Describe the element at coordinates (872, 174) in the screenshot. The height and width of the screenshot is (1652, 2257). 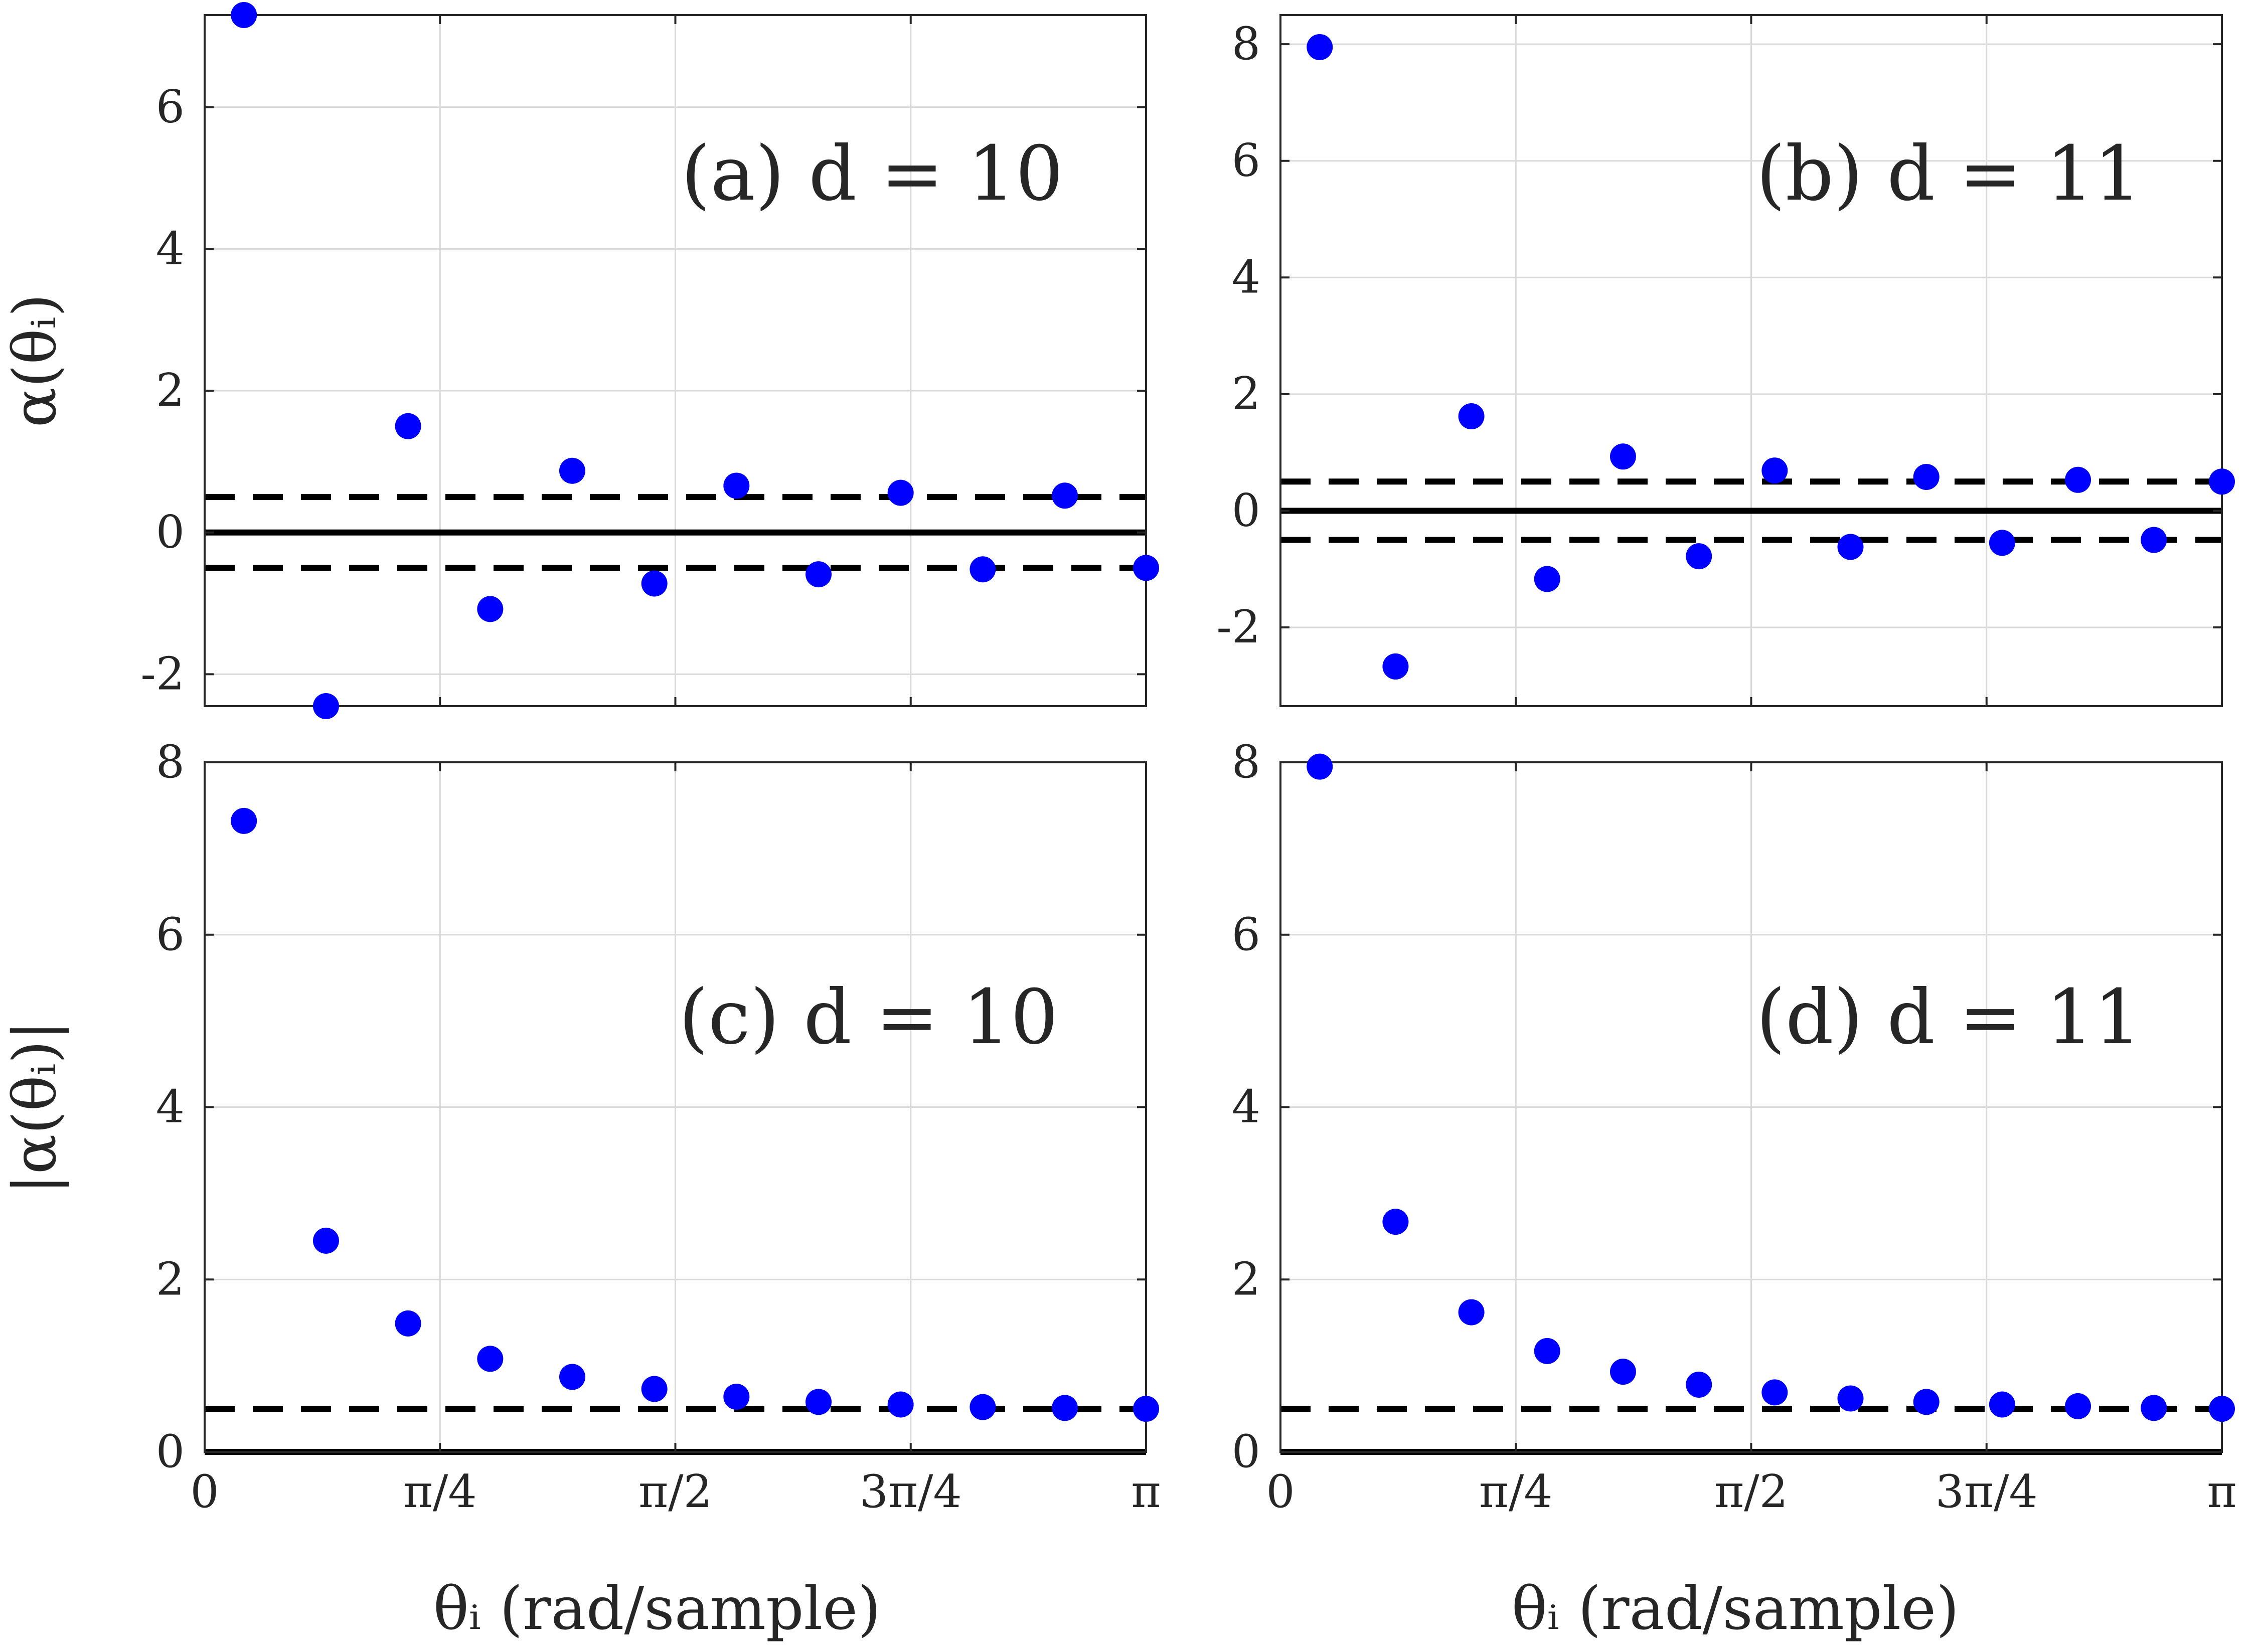
I see `panel-annotation: (a) d = 10` at that location.